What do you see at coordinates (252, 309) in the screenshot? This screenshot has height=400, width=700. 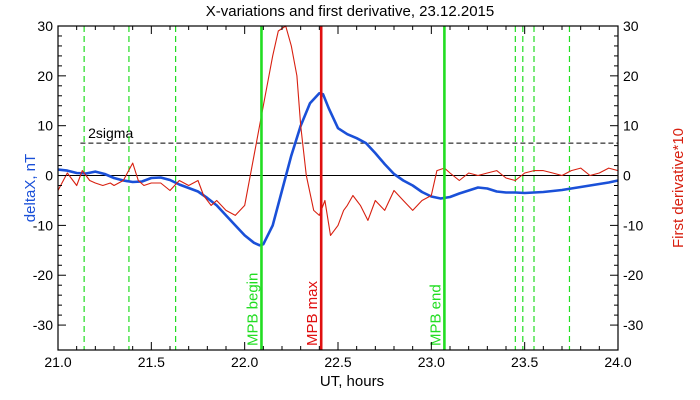 I see `mpb-marker-label: MPB begin` at bounding box center [252, 309].